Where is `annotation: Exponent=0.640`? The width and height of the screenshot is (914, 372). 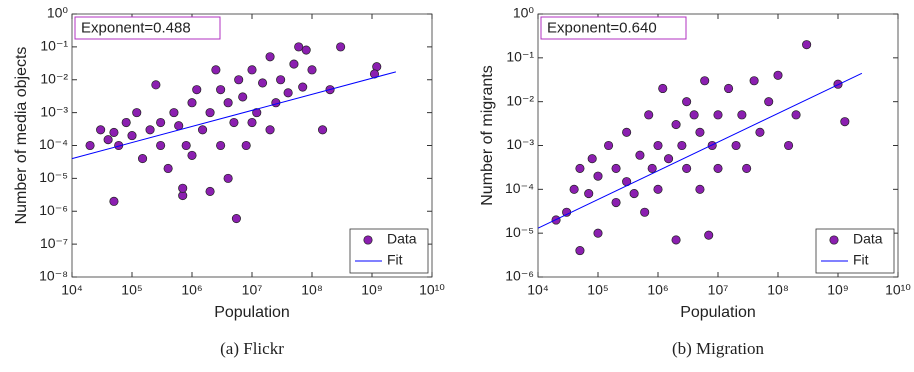
annotation: Exponent=0.640 is located at coordinates (602, 27).